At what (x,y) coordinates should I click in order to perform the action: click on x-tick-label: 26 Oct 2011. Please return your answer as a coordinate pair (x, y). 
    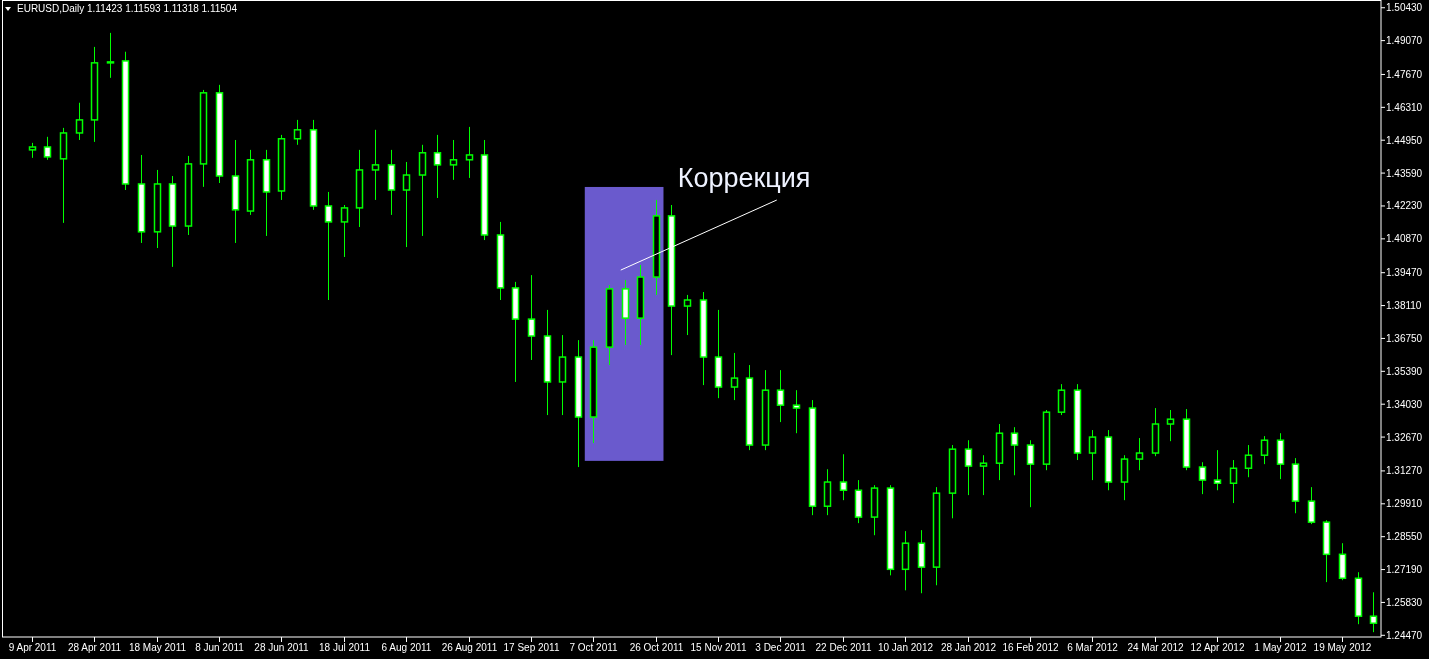
    Looking at the image, I should click on (656, 647).